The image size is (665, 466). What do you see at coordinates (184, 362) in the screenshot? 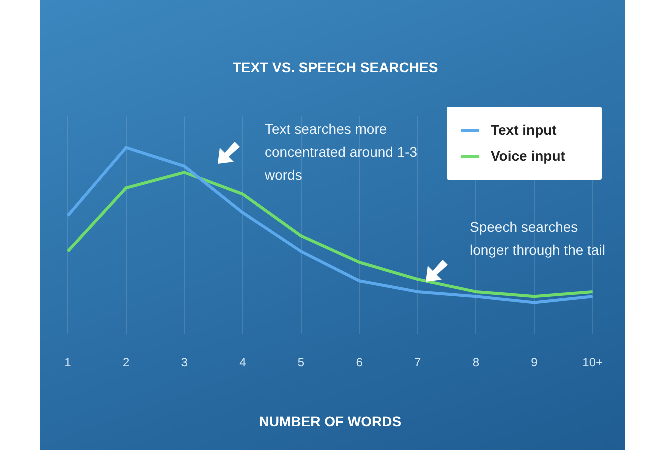
I see `x-tick-label: 3` at bounding box center [184, 362].